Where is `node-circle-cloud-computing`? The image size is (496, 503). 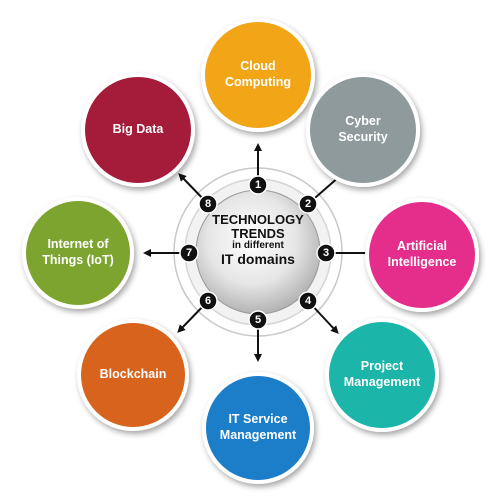
node-circle-cloud-computing is located at coordinates (258, 75).